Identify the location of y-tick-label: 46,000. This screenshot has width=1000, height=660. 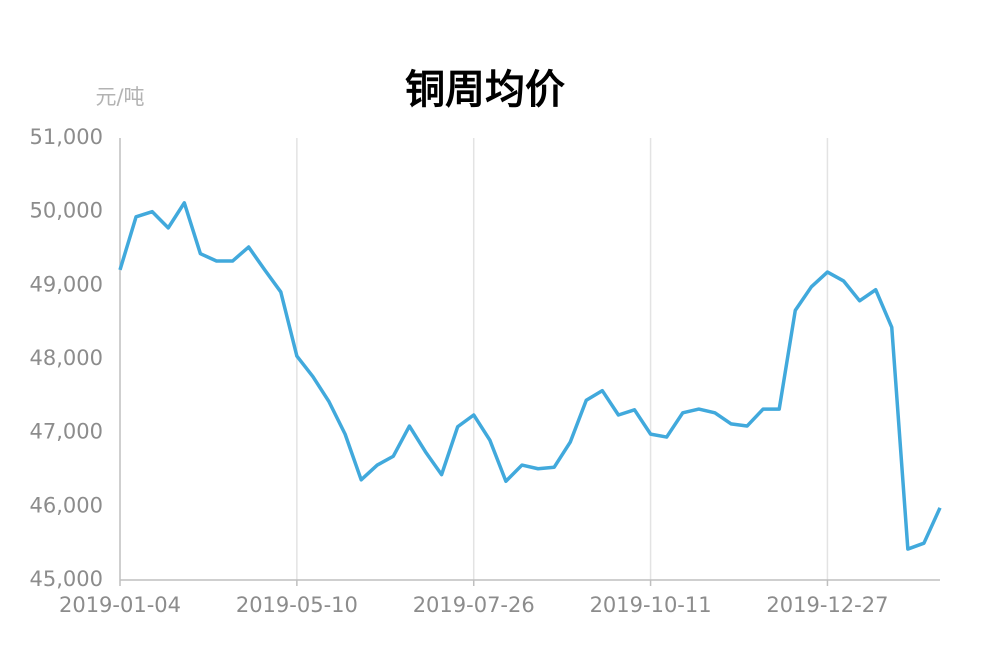
(66, 505).